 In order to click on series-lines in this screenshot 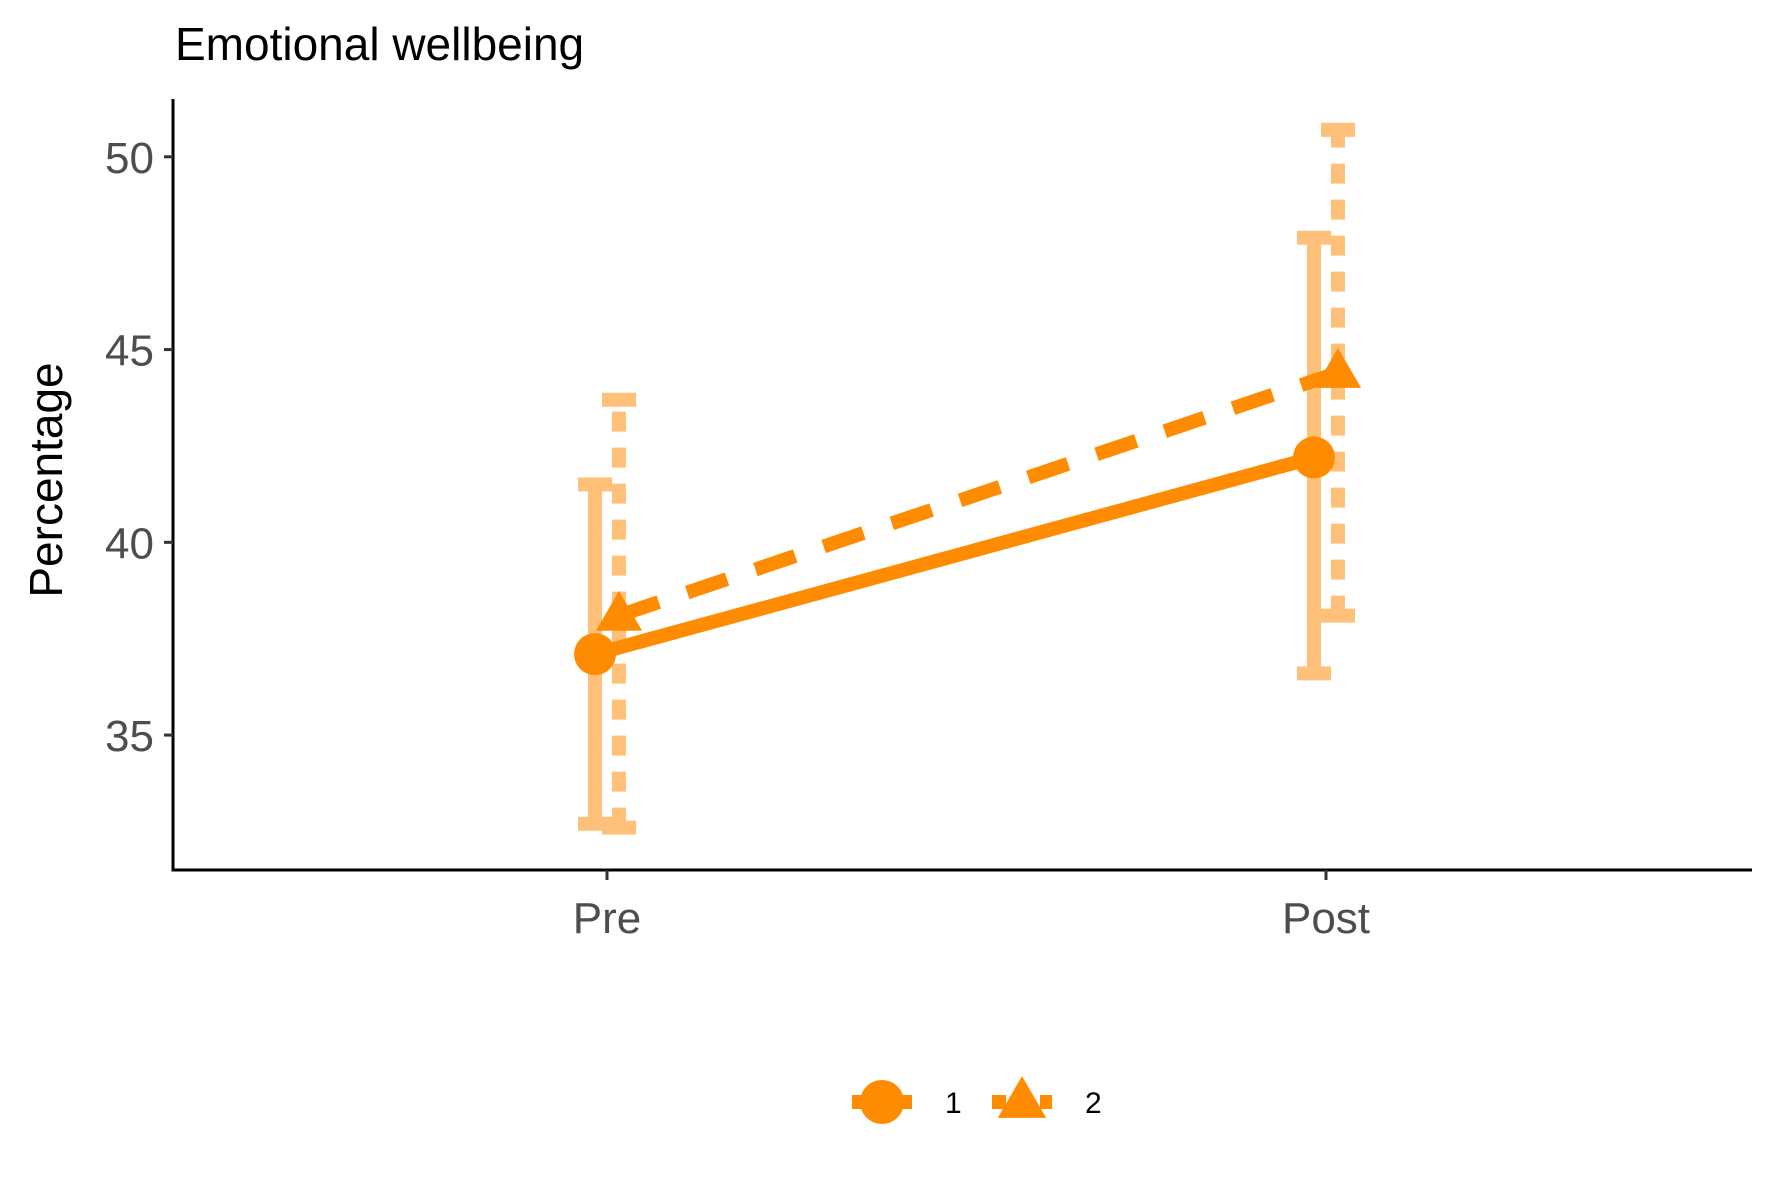, I will do `click(967, 513)`.